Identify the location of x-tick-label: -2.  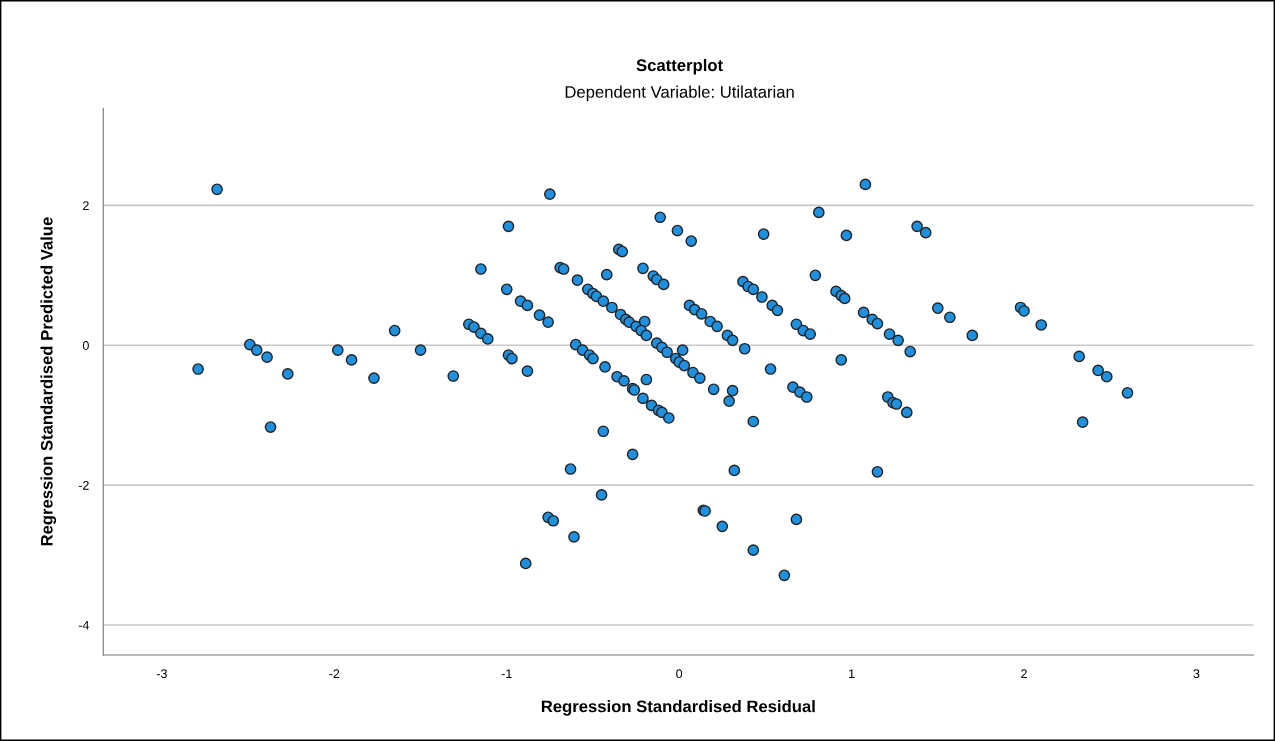
(334, 673).